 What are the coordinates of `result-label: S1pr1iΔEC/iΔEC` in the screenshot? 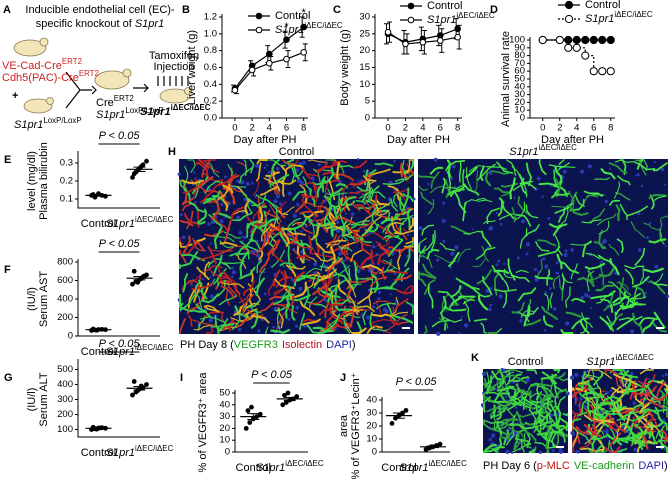 It's located at (175, 110).